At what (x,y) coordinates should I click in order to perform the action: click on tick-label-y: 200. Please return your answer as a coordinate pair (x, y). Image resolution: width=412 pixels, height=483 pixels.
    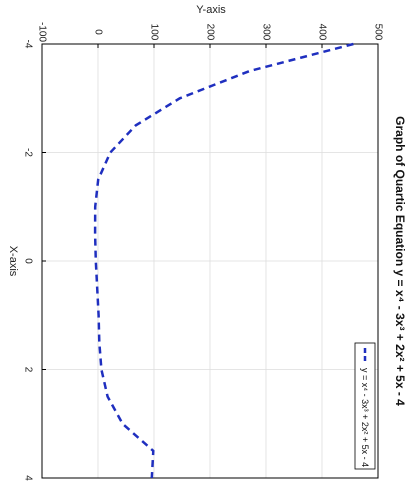
    Looking at the image, I should click on (209, 32).